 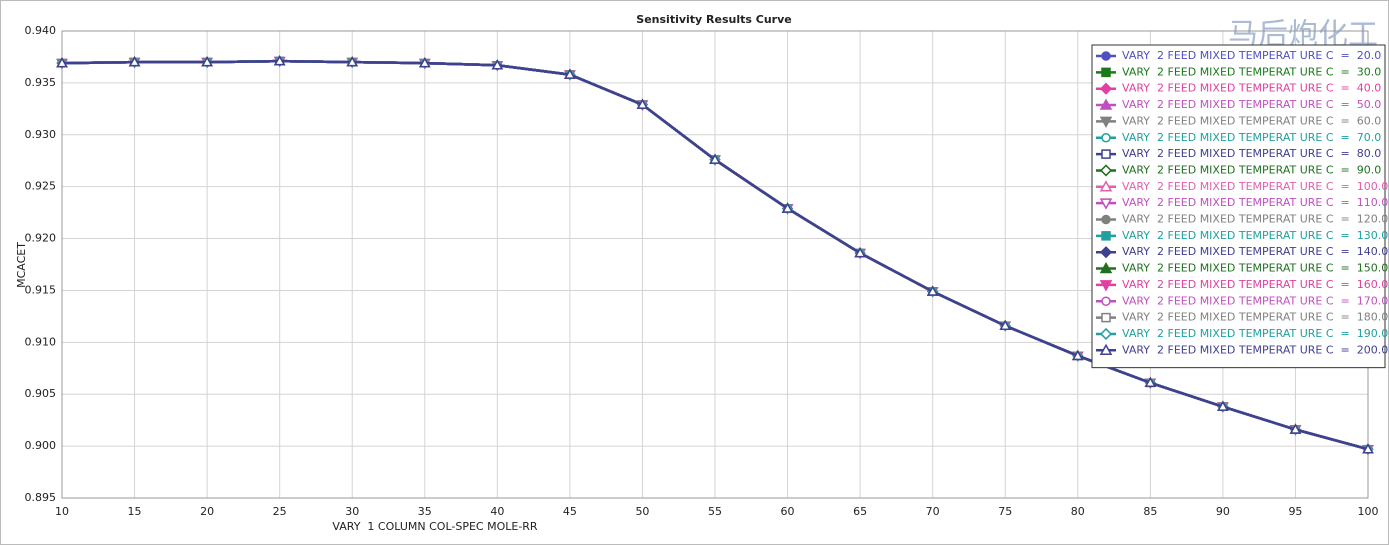 I want to click on legend-label: VARY 2 FEED MIXED TEMPERAT URE C = 190.0, so click(x=1255, y=333).